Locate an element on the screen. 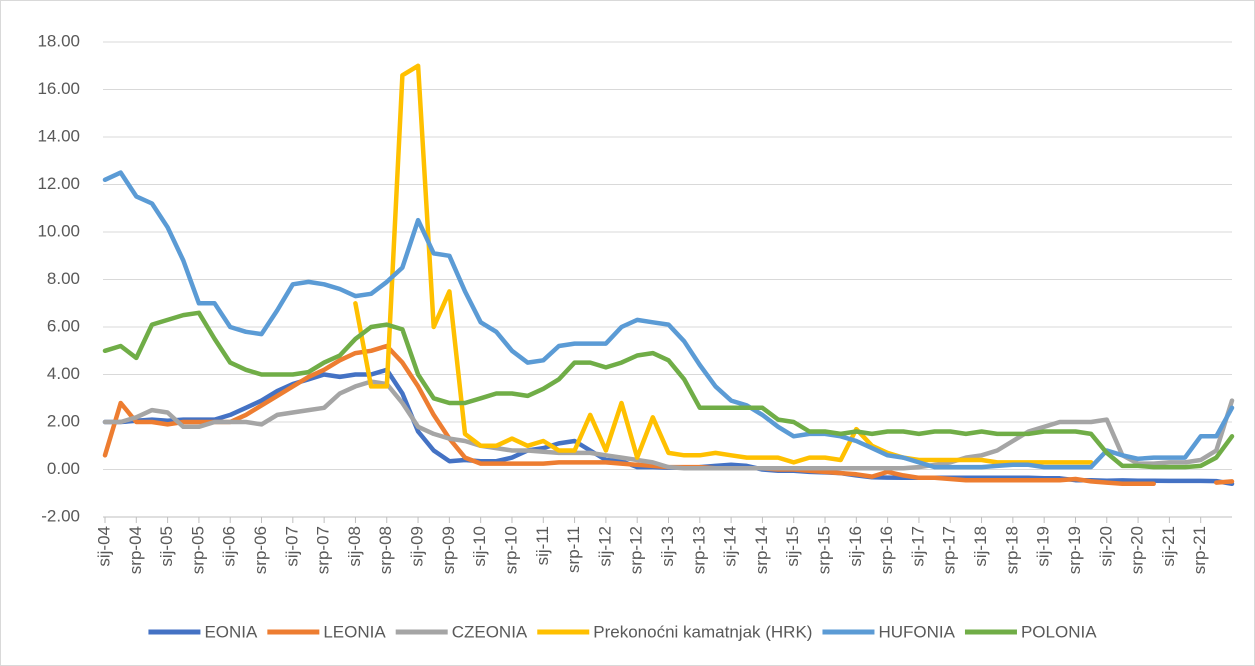 This screenshot has height=666, width=1255. x-tick-label: sij-07 is located at coordinates (291, 546).